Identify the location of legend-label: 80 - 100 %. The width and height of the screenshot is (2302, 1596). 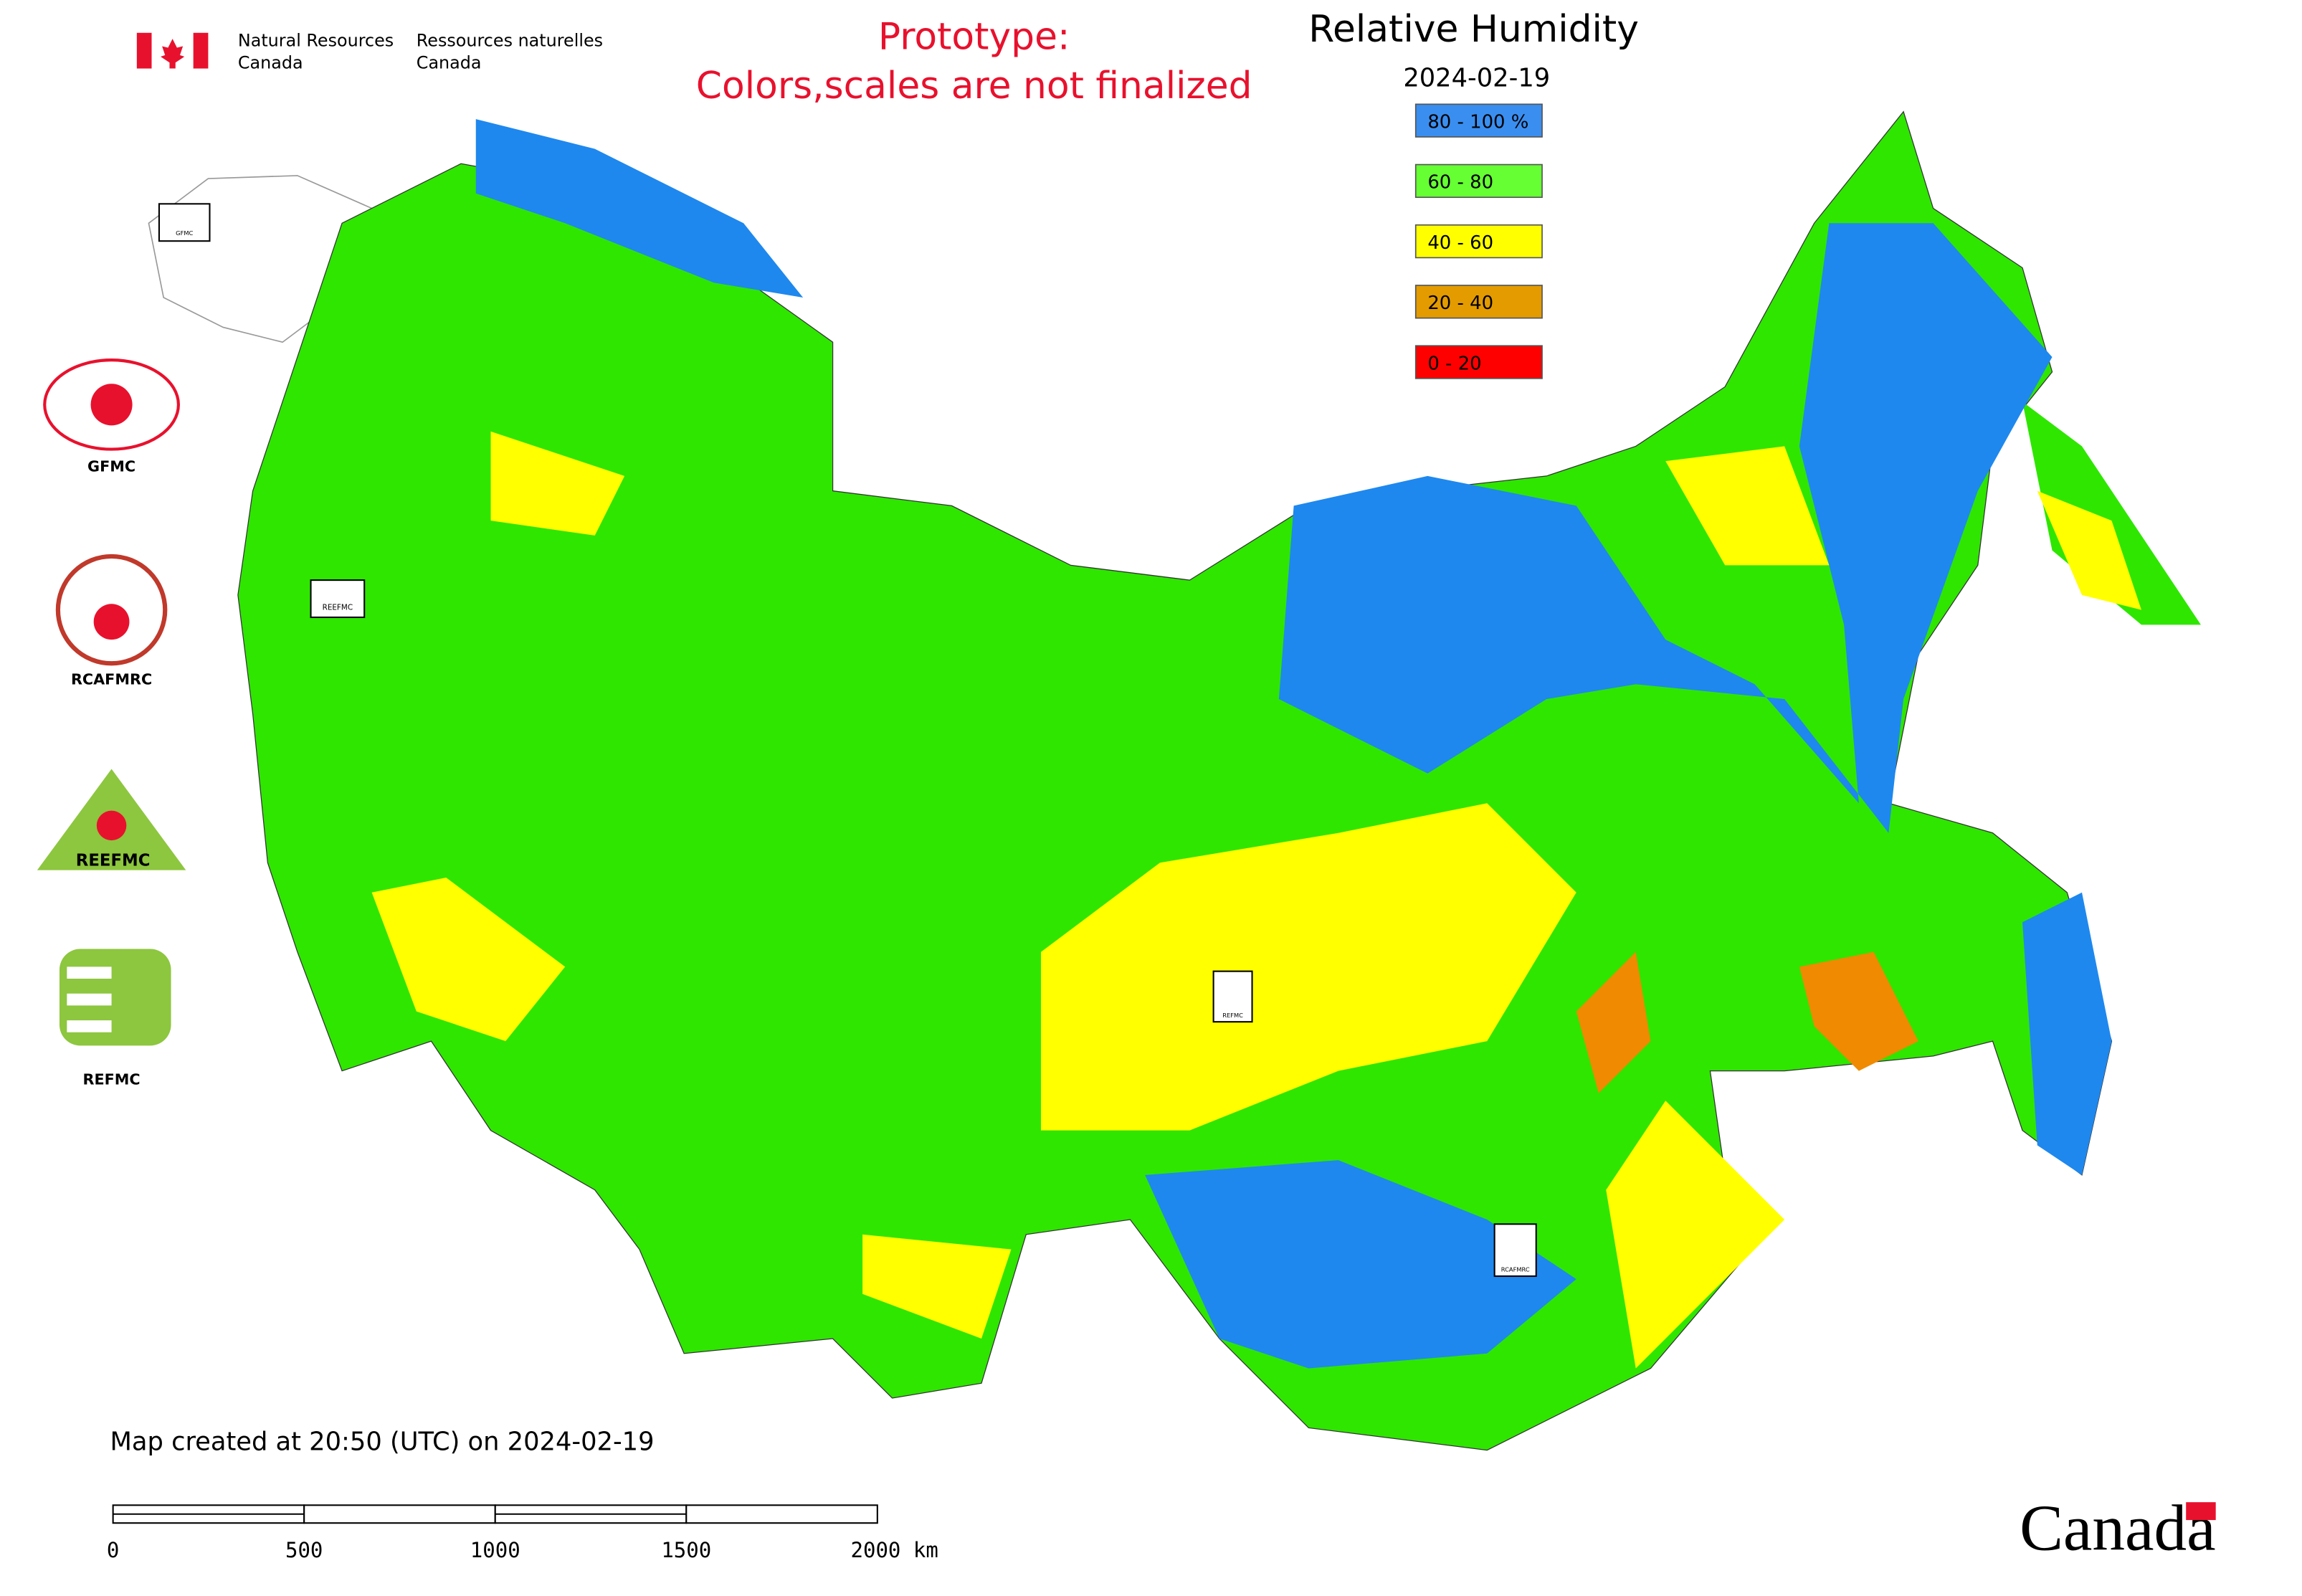
(1477, 122).